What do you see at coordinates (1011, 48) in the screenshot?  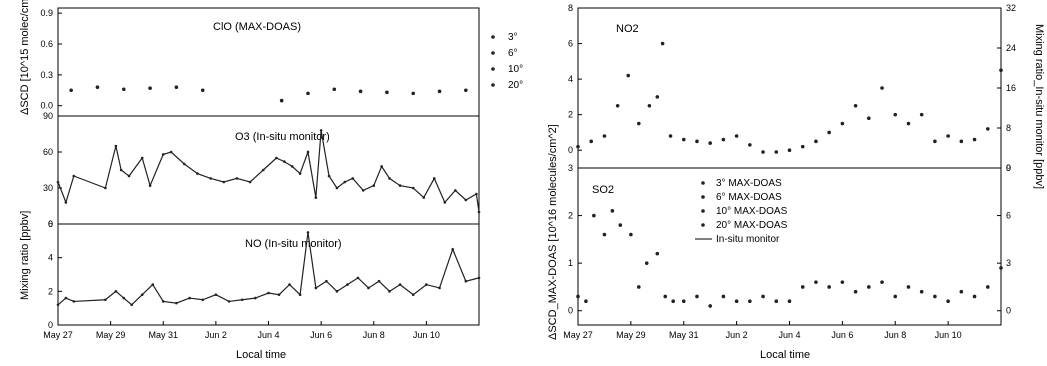 I see `y2-tick-label: 24` at bounding box center [1011, 48].